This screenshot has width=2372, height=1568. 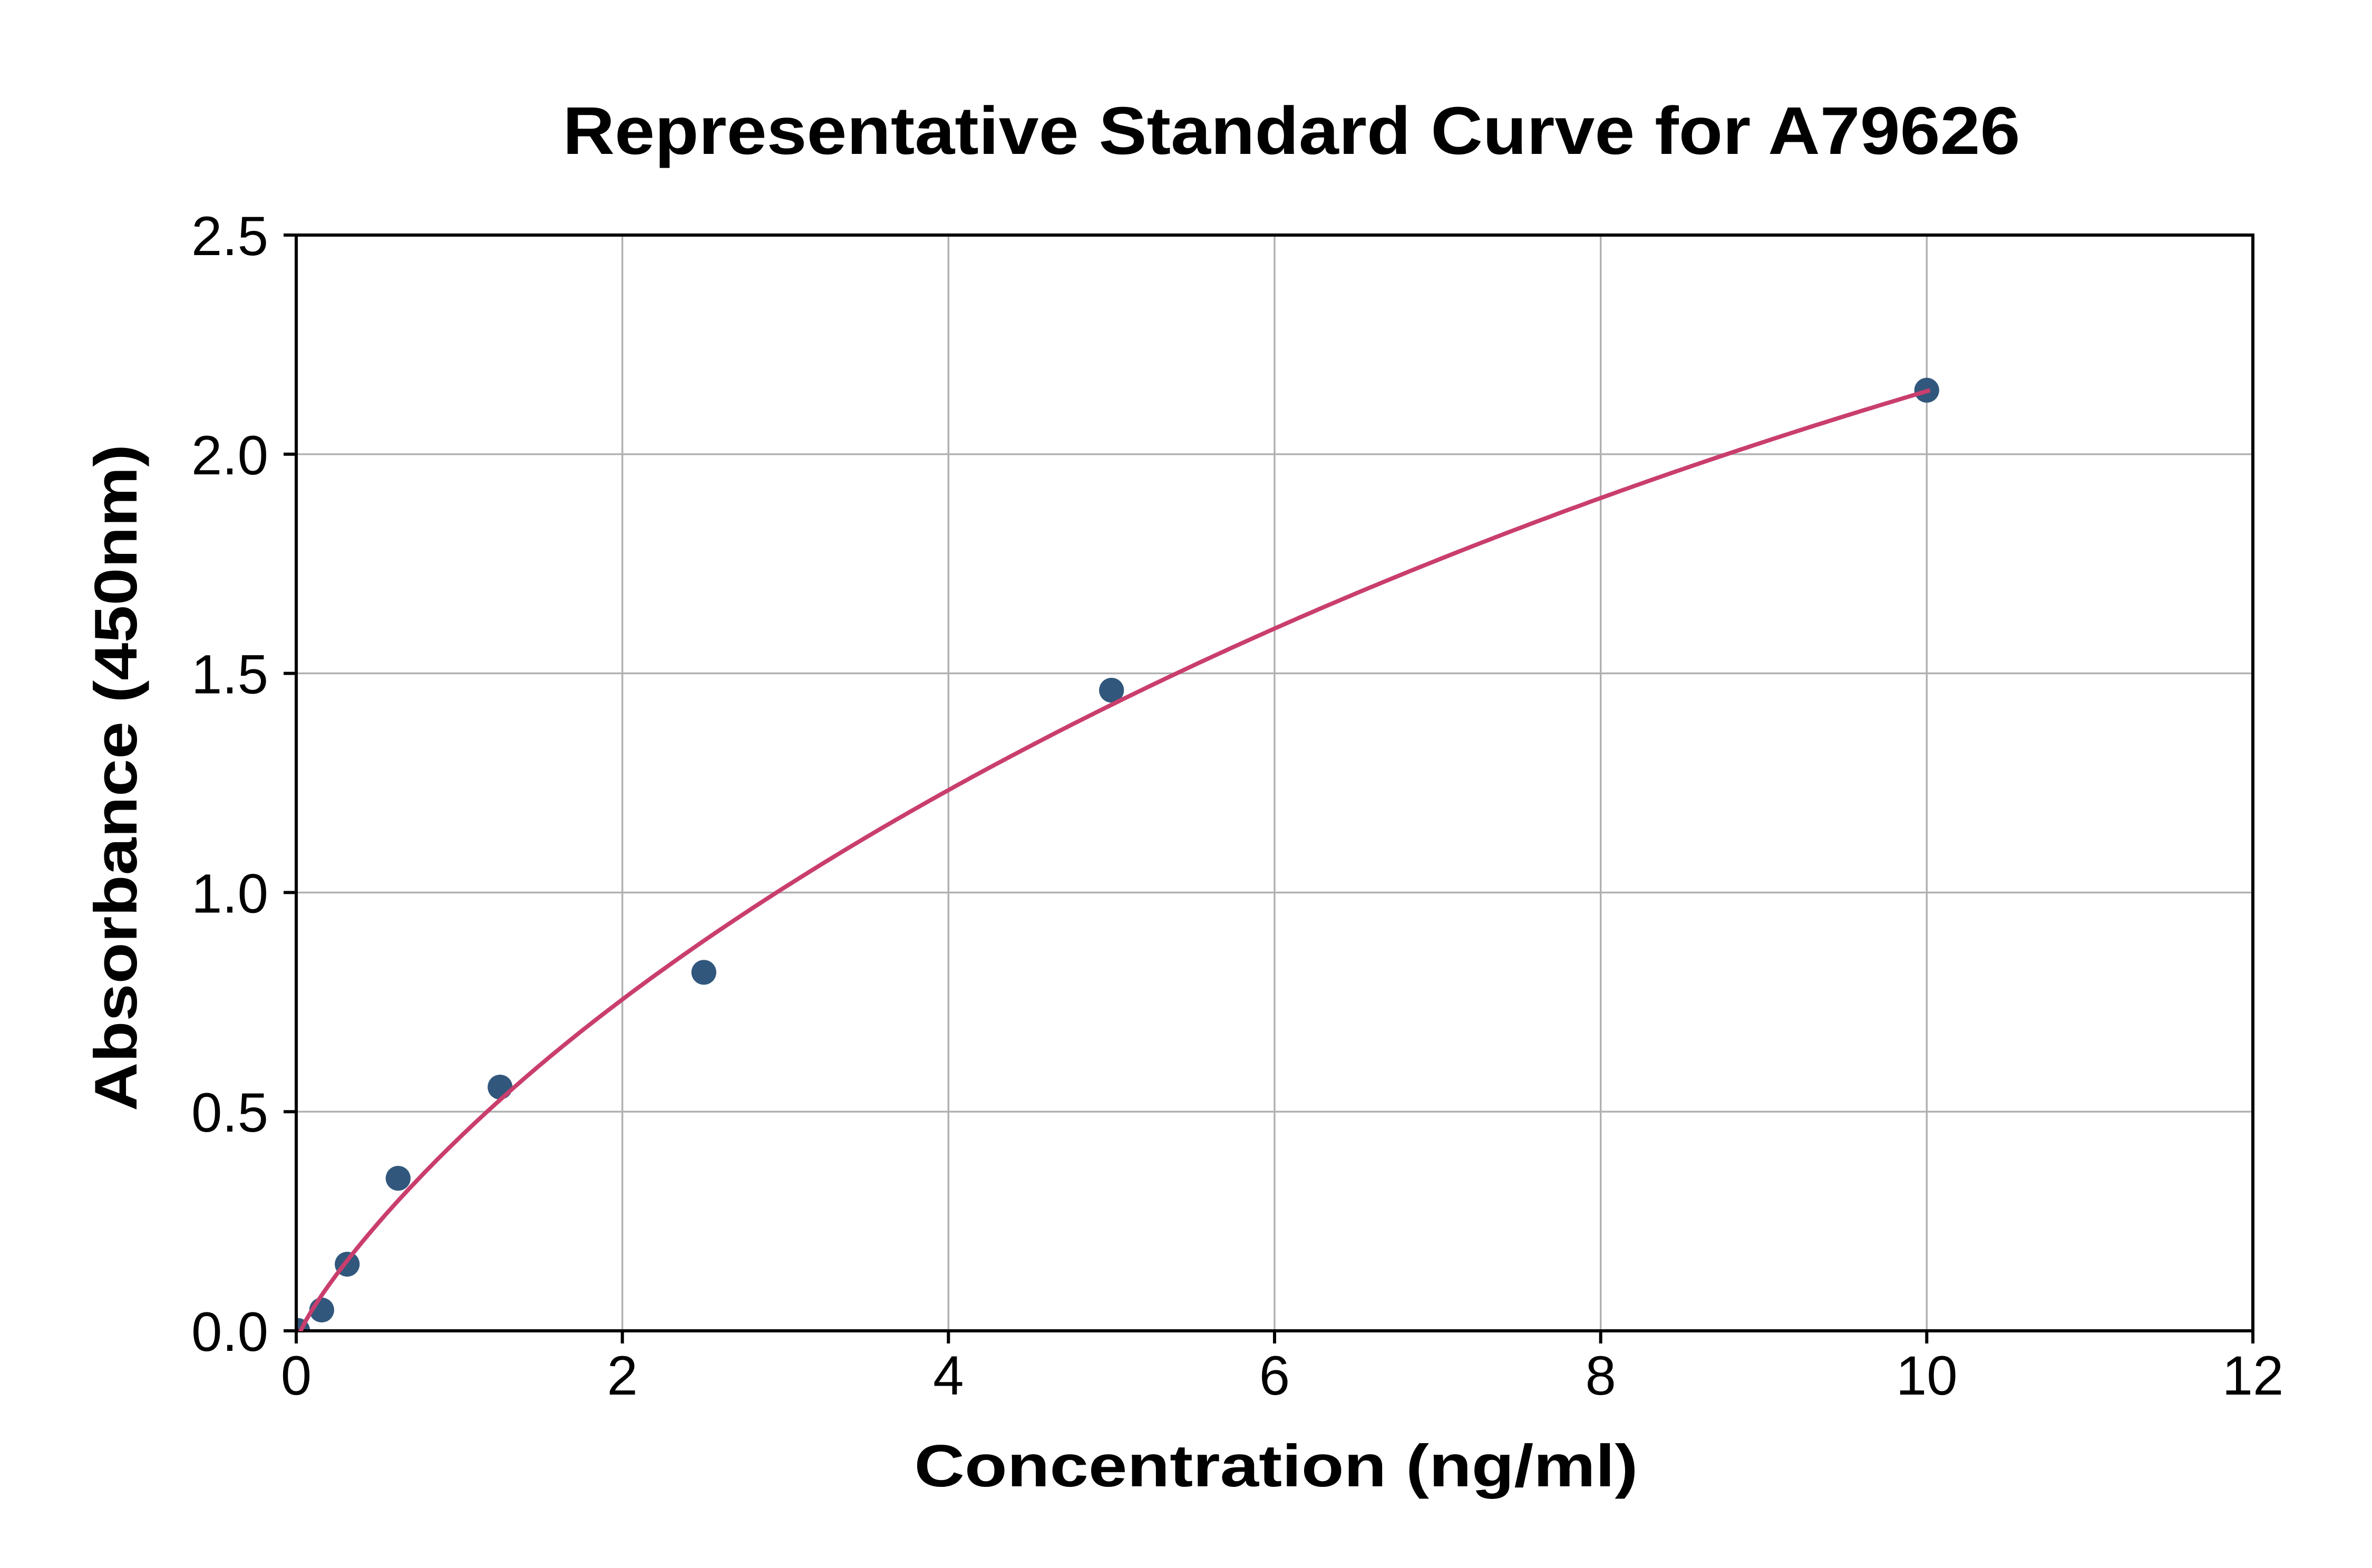 What do you see at coordinates (2253, 1376) in the screenshot?
I see `svg-text: 12` at bounding box center [2253, 1376].